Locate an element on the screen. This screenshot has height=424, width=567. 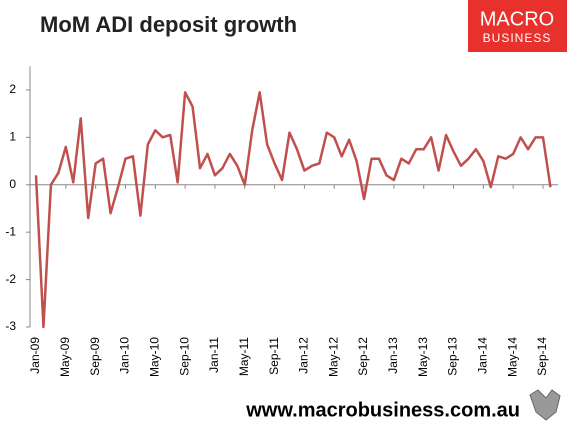
x-tick-label: Jan-11 is located at coordinates (214, 355).